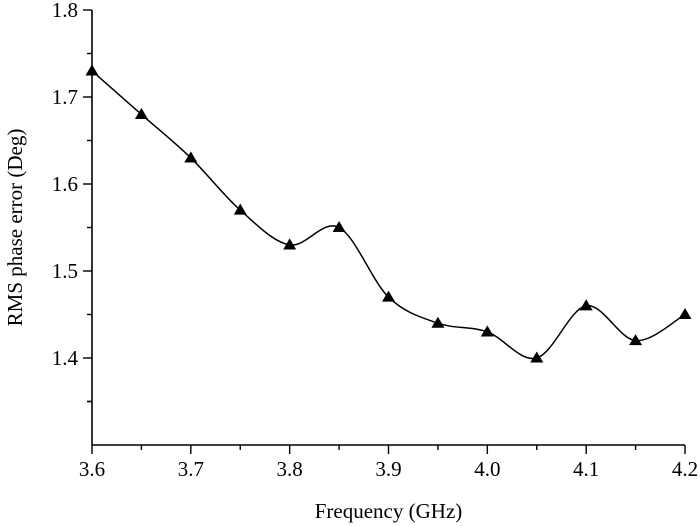 This screenshot has width=700, height=526. Describe the element at coordinates (65, 271) in the screenshot. I see `y-tick-label: 1.5` at that location.